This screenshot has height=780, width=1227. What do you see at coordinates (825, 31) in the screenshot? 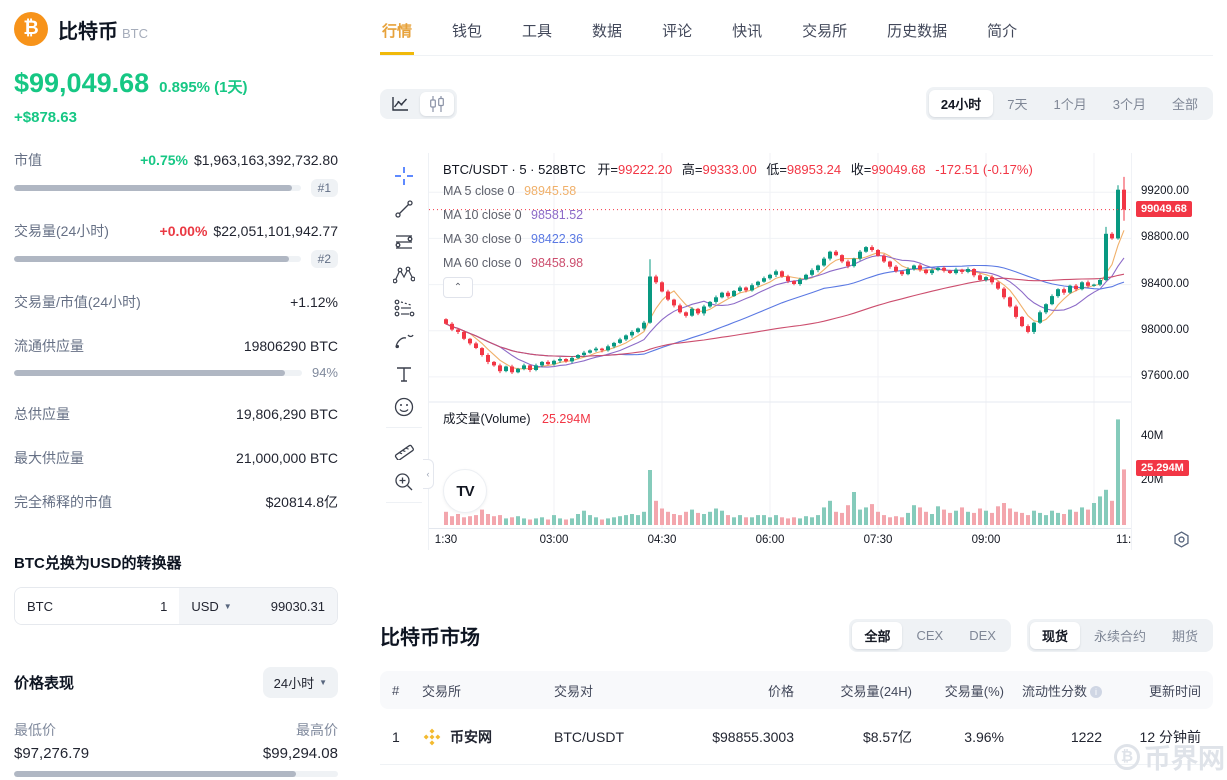
I see `tab-exchanges: 交易所` at bounding box center [825, 31].